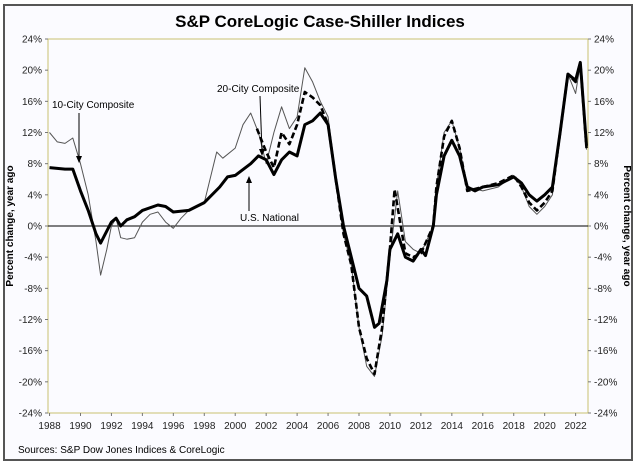 The image size is (640, 467). Describe the element at coordinates (173, 426) in the screenshot. I see `x-tick-label: 1996` at that location.